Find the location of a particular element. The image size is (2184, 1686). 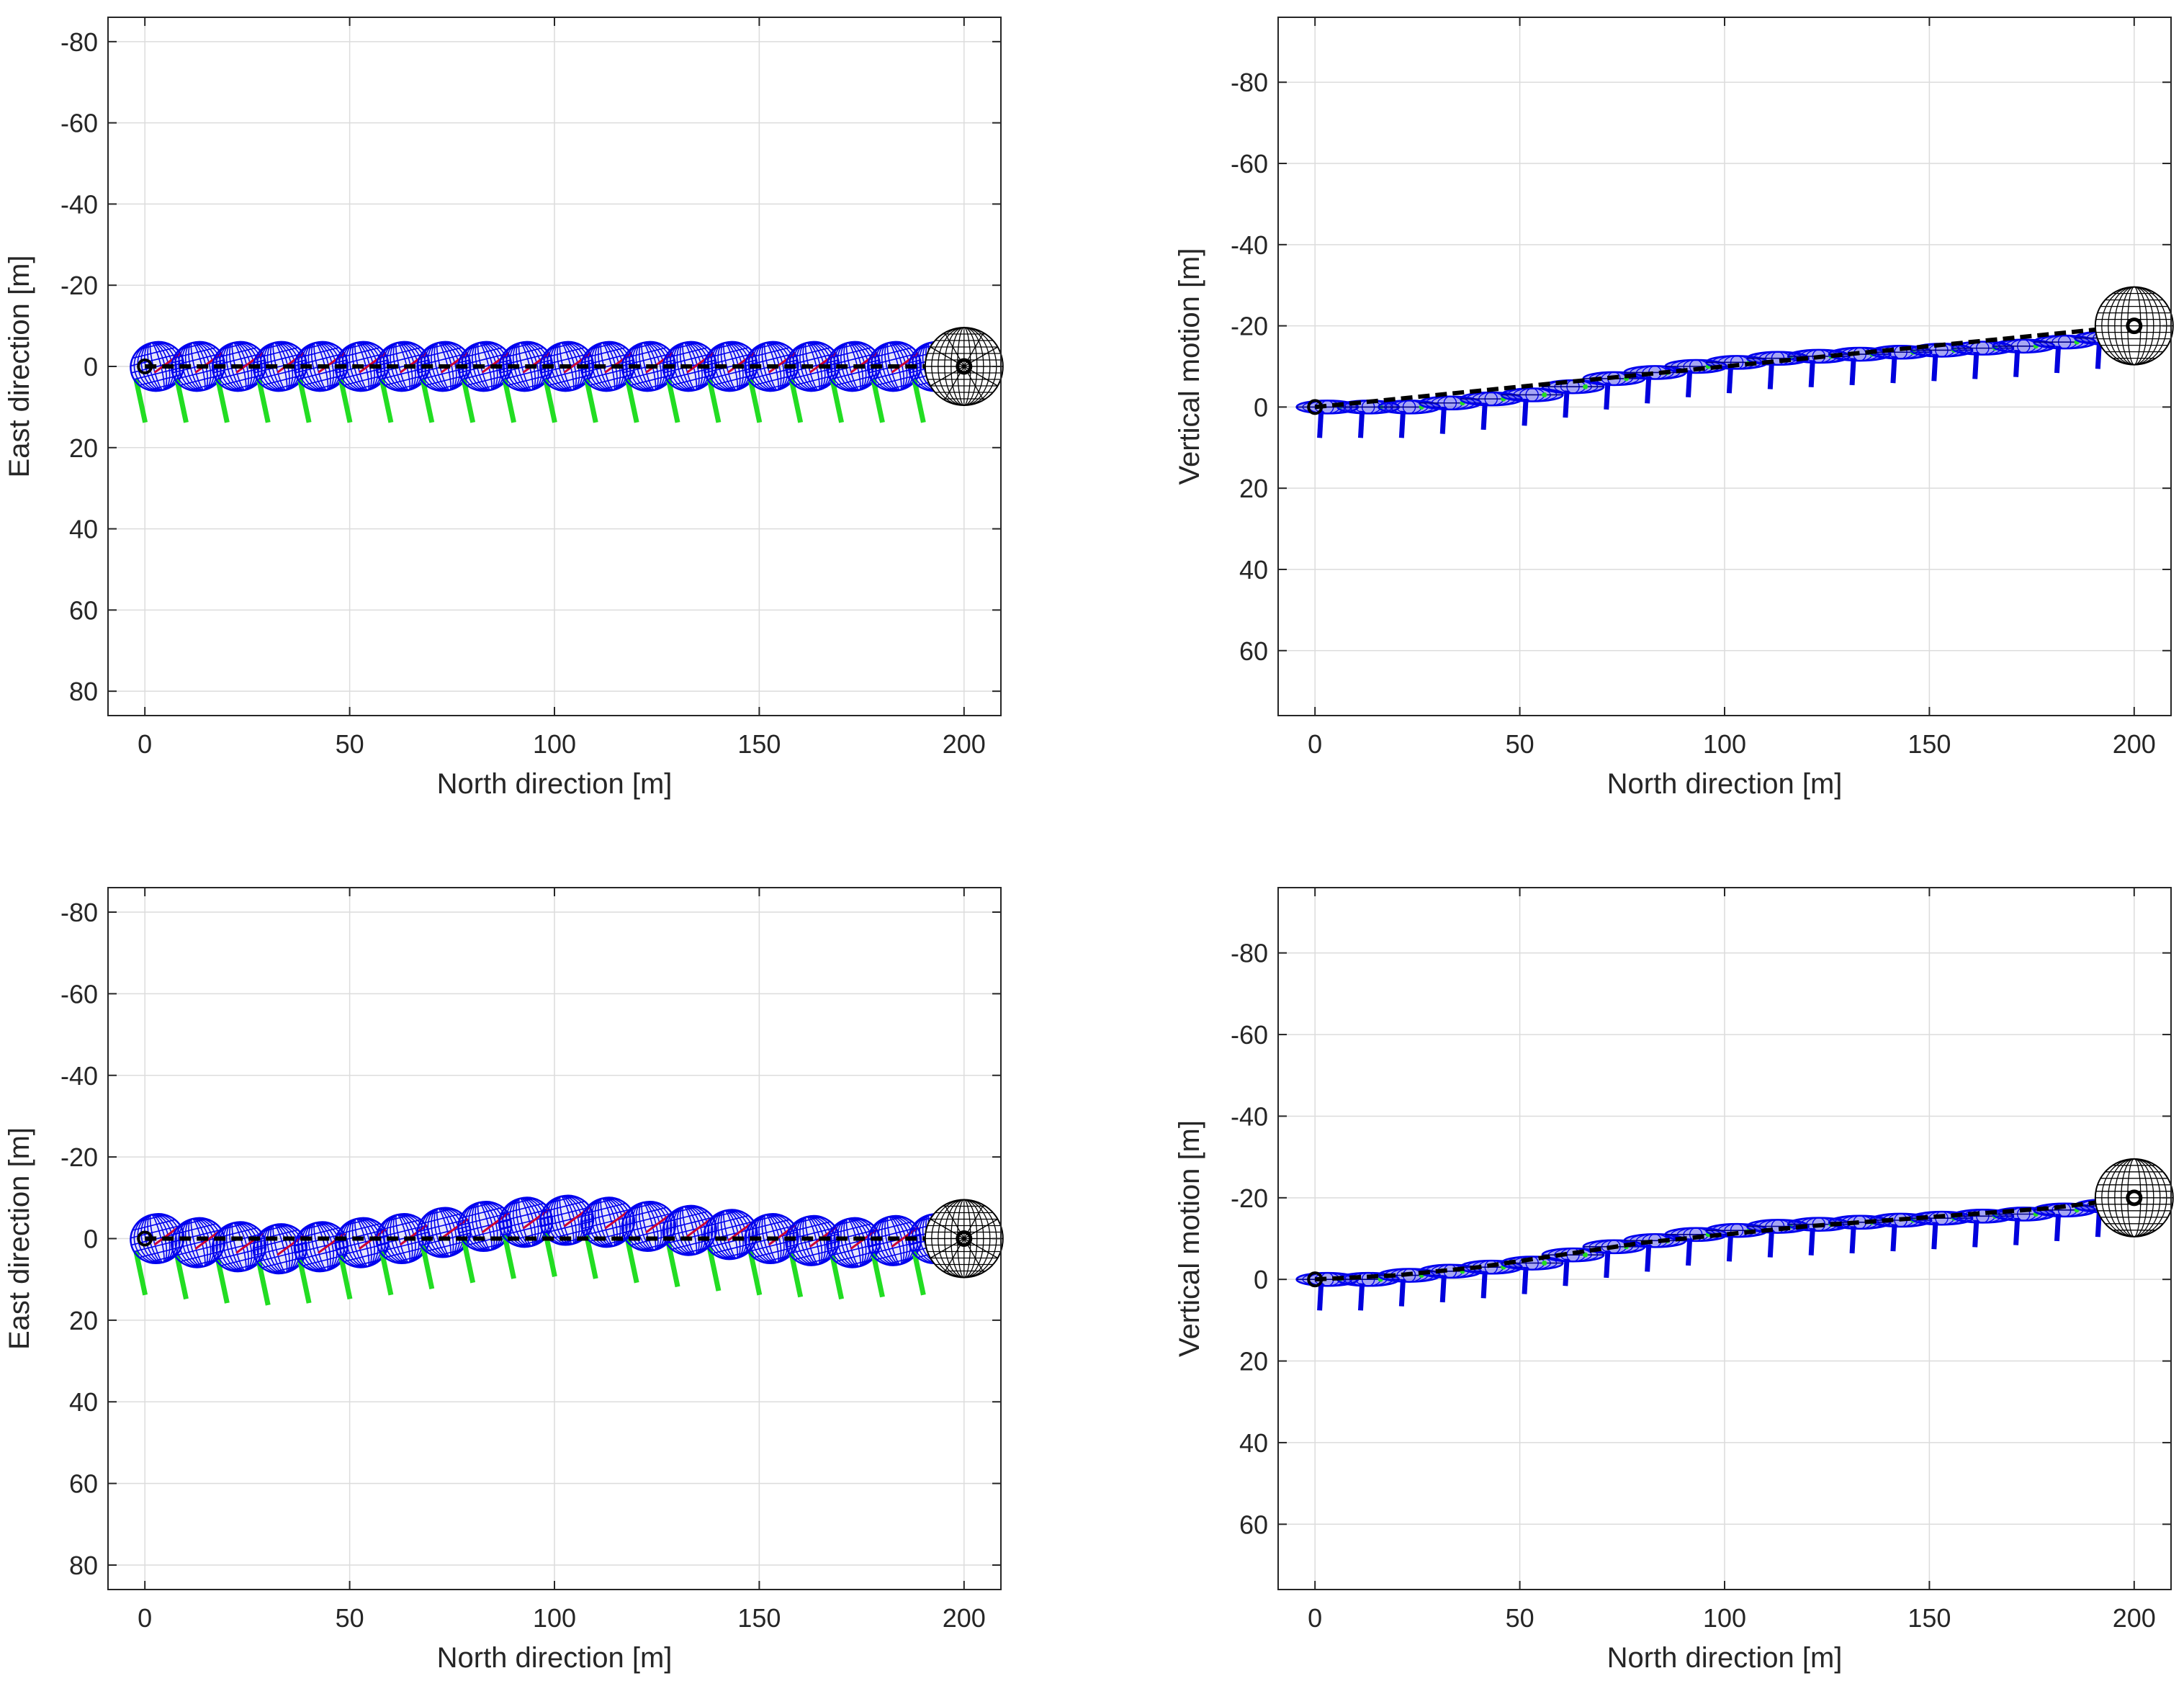

target-sphere is located at coordinates (2134, 326).